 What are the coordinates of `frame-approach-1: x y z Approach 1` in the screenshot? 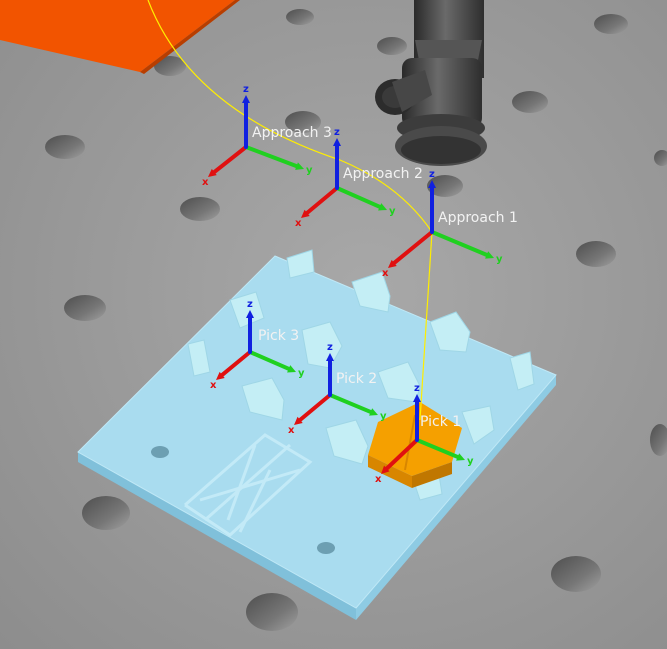 It's located at (450, 224).